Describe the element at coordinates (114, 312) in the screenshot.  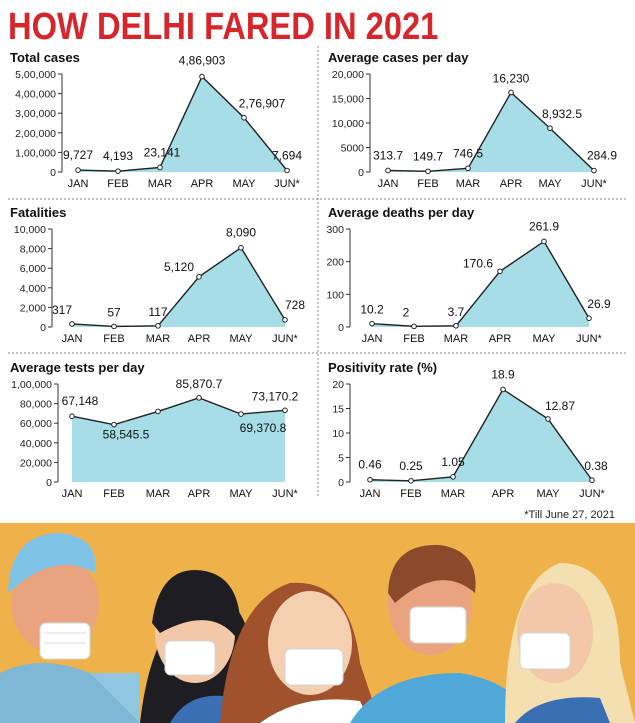
I see `data-label: 57` at that location.